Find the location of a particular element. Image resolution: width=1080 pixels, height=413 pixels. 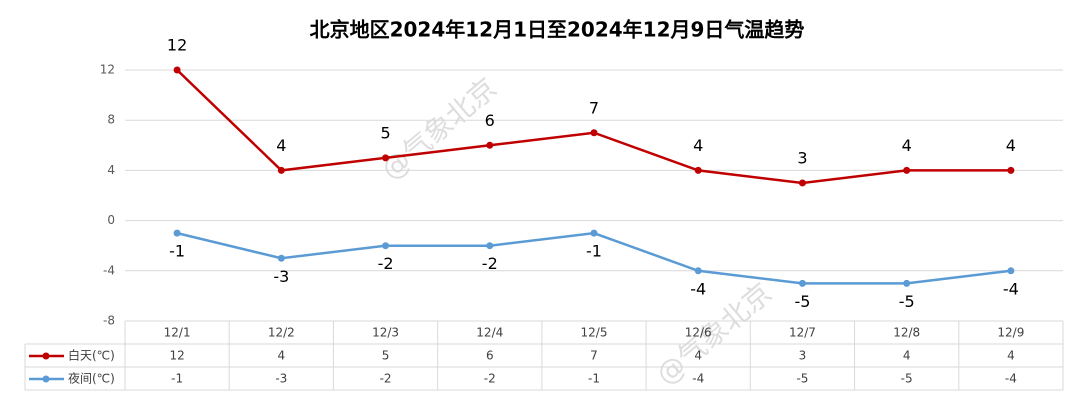

watermark: @气象北京 is located at coordinates (714, 333).